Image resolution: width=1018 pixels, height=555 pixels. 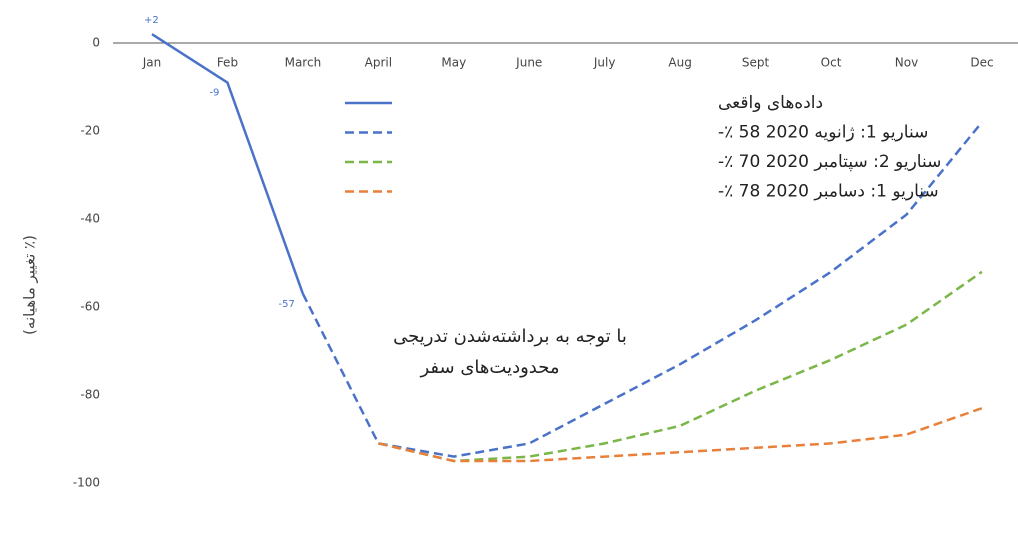 What do you see at coordinates (152, 63) in the screenshot?
I see `x-tick-label: Jan` at bounding box center [152, 63].